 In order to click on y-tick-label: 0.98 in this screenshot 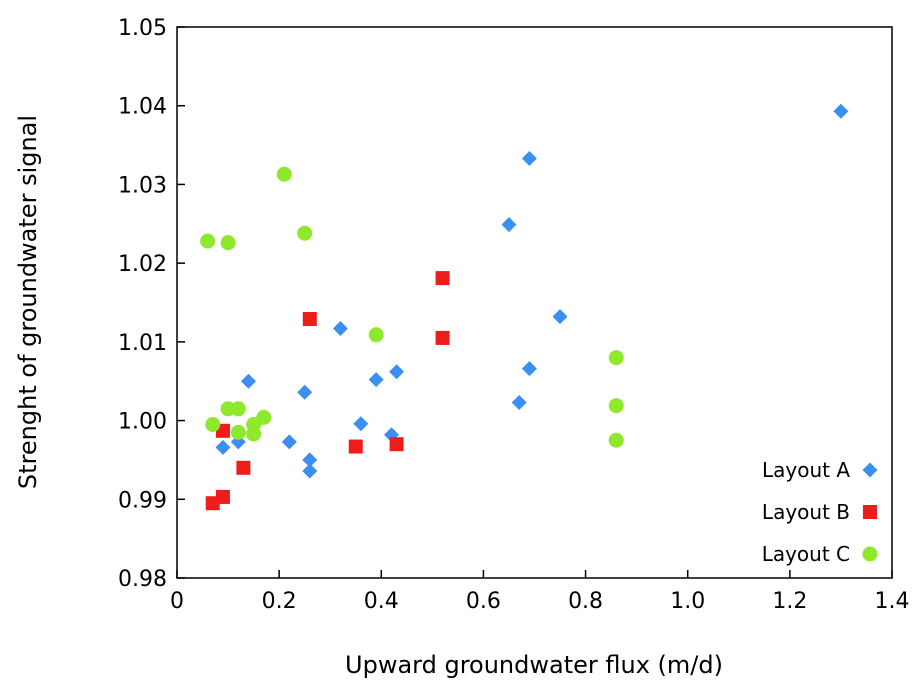, I will do `click(142, 579)`.